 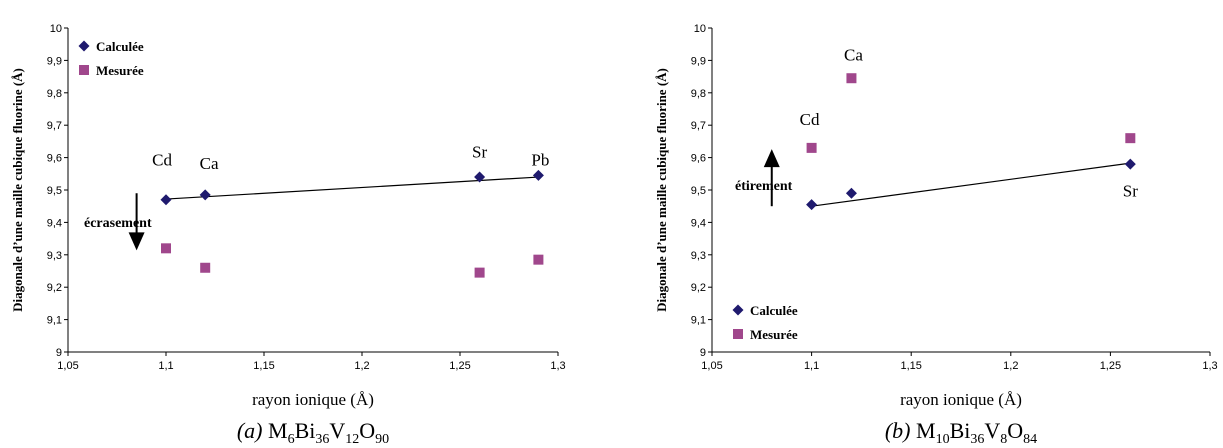 I want to click on down-arrow-icon, so click(x=136, y=222).